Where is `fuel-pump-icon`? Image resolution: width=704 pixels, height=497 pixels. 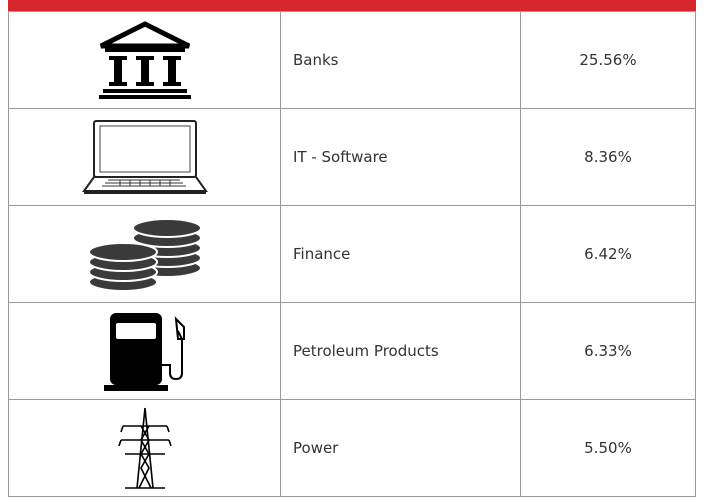
fuel-pump-icon is located at coordinates (144, 352).